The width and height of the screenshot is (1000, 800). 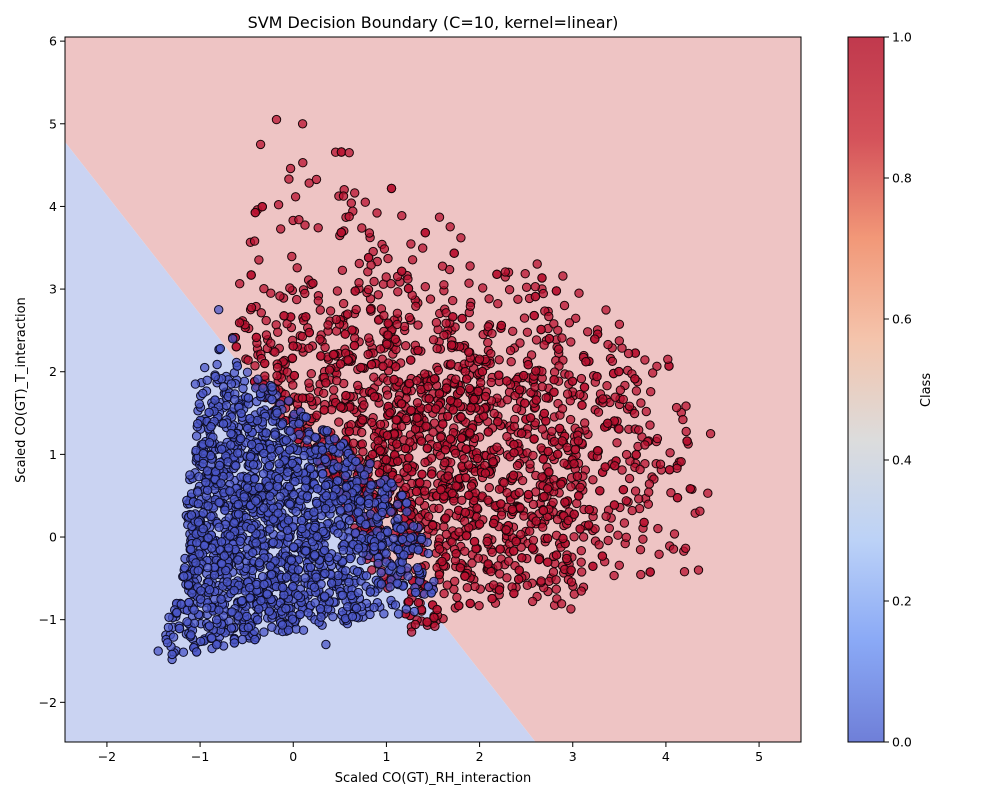 I want to click on y-tick-label: 5, so click(x=53, y=123).